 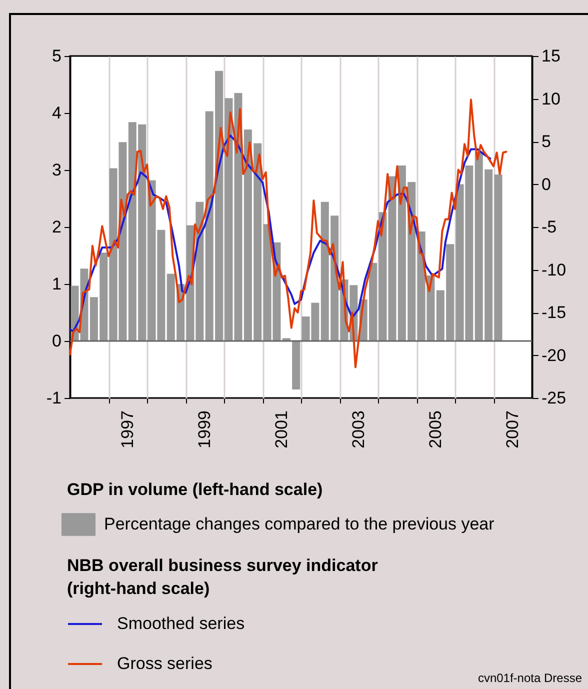 What do you see at coordinates (551, 98) in the screenshot?
I see `y2-tick-label: 10` at bounding box center [551, 98].